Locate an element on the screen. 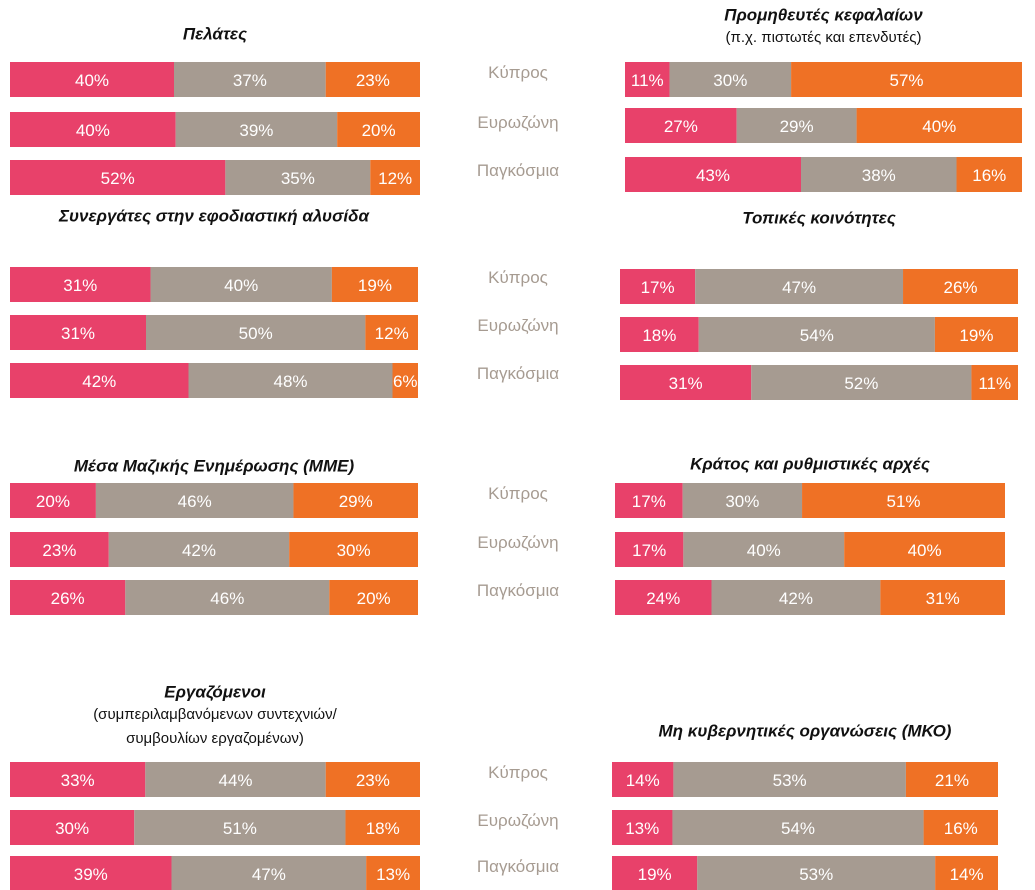 The width and height of the screenshot is (1035, 890). value-label: 50% is located at coordinates (256, 333).